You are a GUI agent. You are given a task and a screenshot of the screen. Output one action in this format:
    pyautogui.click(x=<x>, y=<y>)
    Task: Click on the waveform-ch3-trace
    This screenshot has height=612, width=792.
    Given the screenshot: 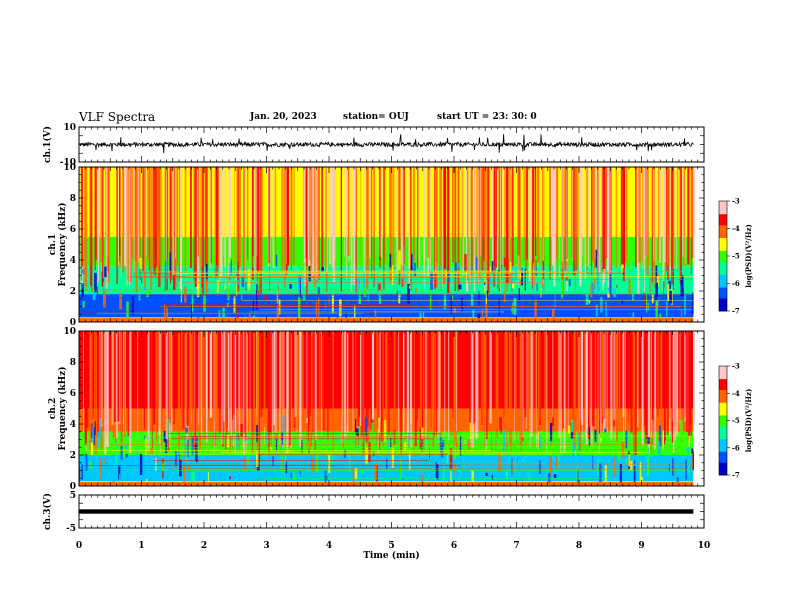 What is the action you would take?
    pyautogui.click(x=386, y=511)
    